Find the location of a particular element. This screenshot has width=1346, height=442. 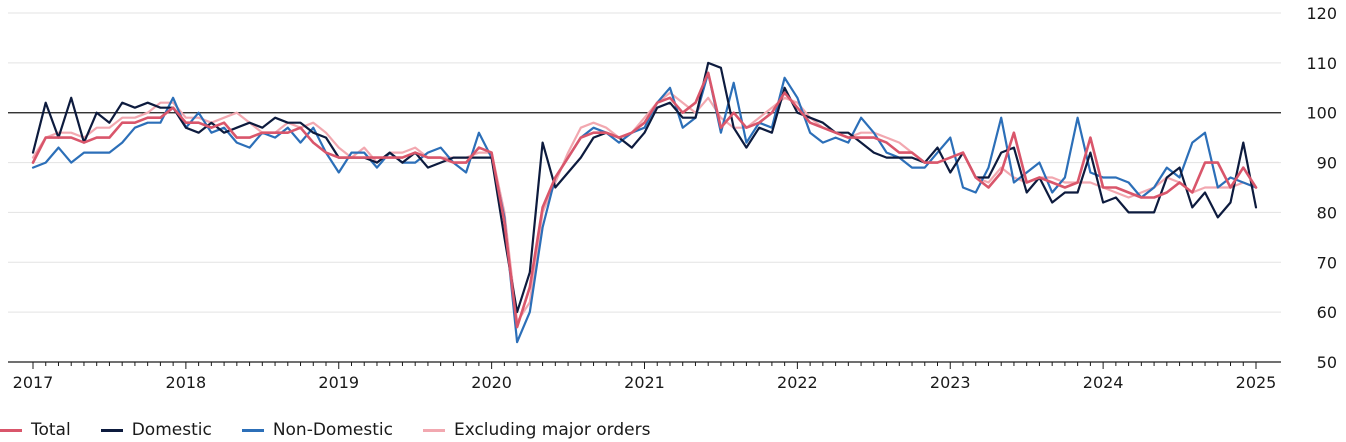

x-tick-label-2025: 2025 is located at coordinates (1256, 382).